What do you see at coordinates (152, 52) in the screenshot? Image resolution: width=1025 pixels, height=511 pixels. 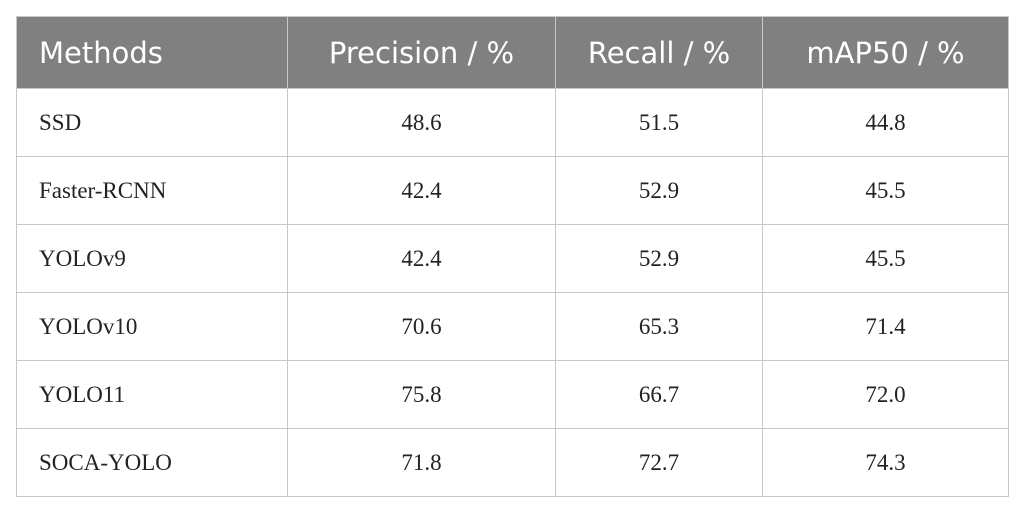 I see `column-header: Methods` at bounding box center [152, 52].